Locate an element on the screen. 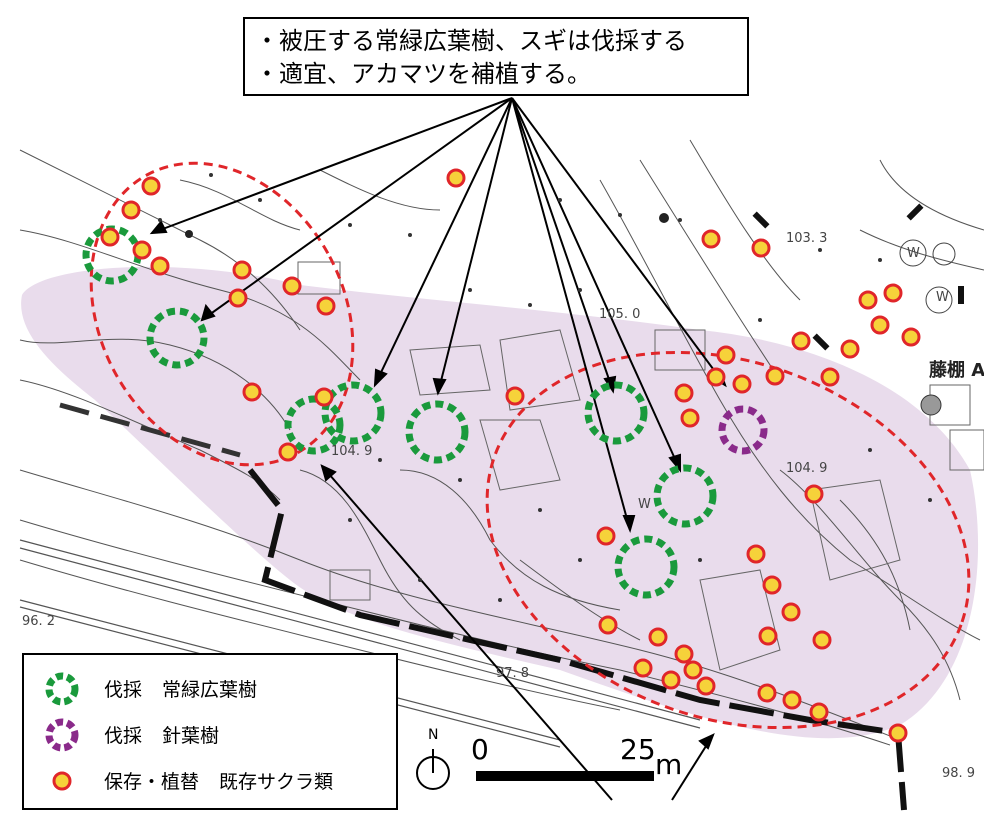 The image size is (984, 813). retaining-wall-line is located at coordinates (150, 430).